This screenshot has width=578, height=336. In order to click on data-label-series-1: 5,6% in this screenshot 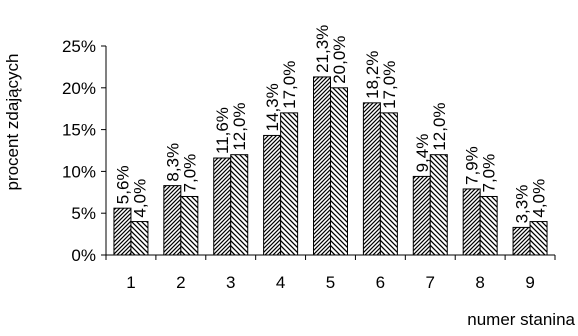, I will do `click(122, 184)`.